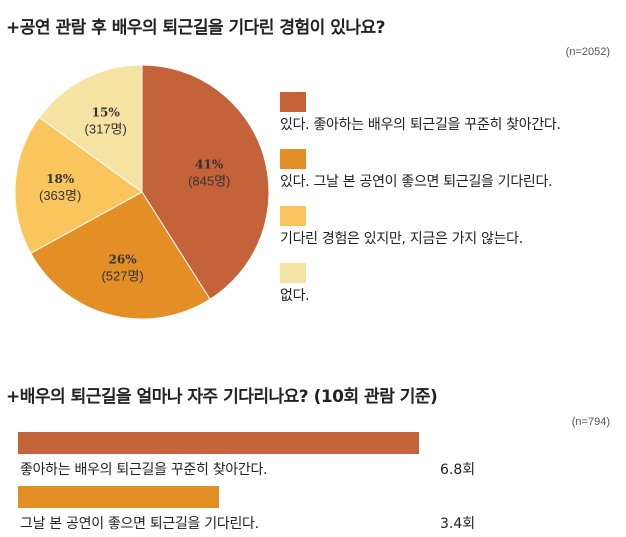  Describe the element at coordinates (318, 511) in the screenshot. I see `bar-row-2: 그날 본 공연이 좋으면 퇴근길을 기다린다. 3.4회` at that location.